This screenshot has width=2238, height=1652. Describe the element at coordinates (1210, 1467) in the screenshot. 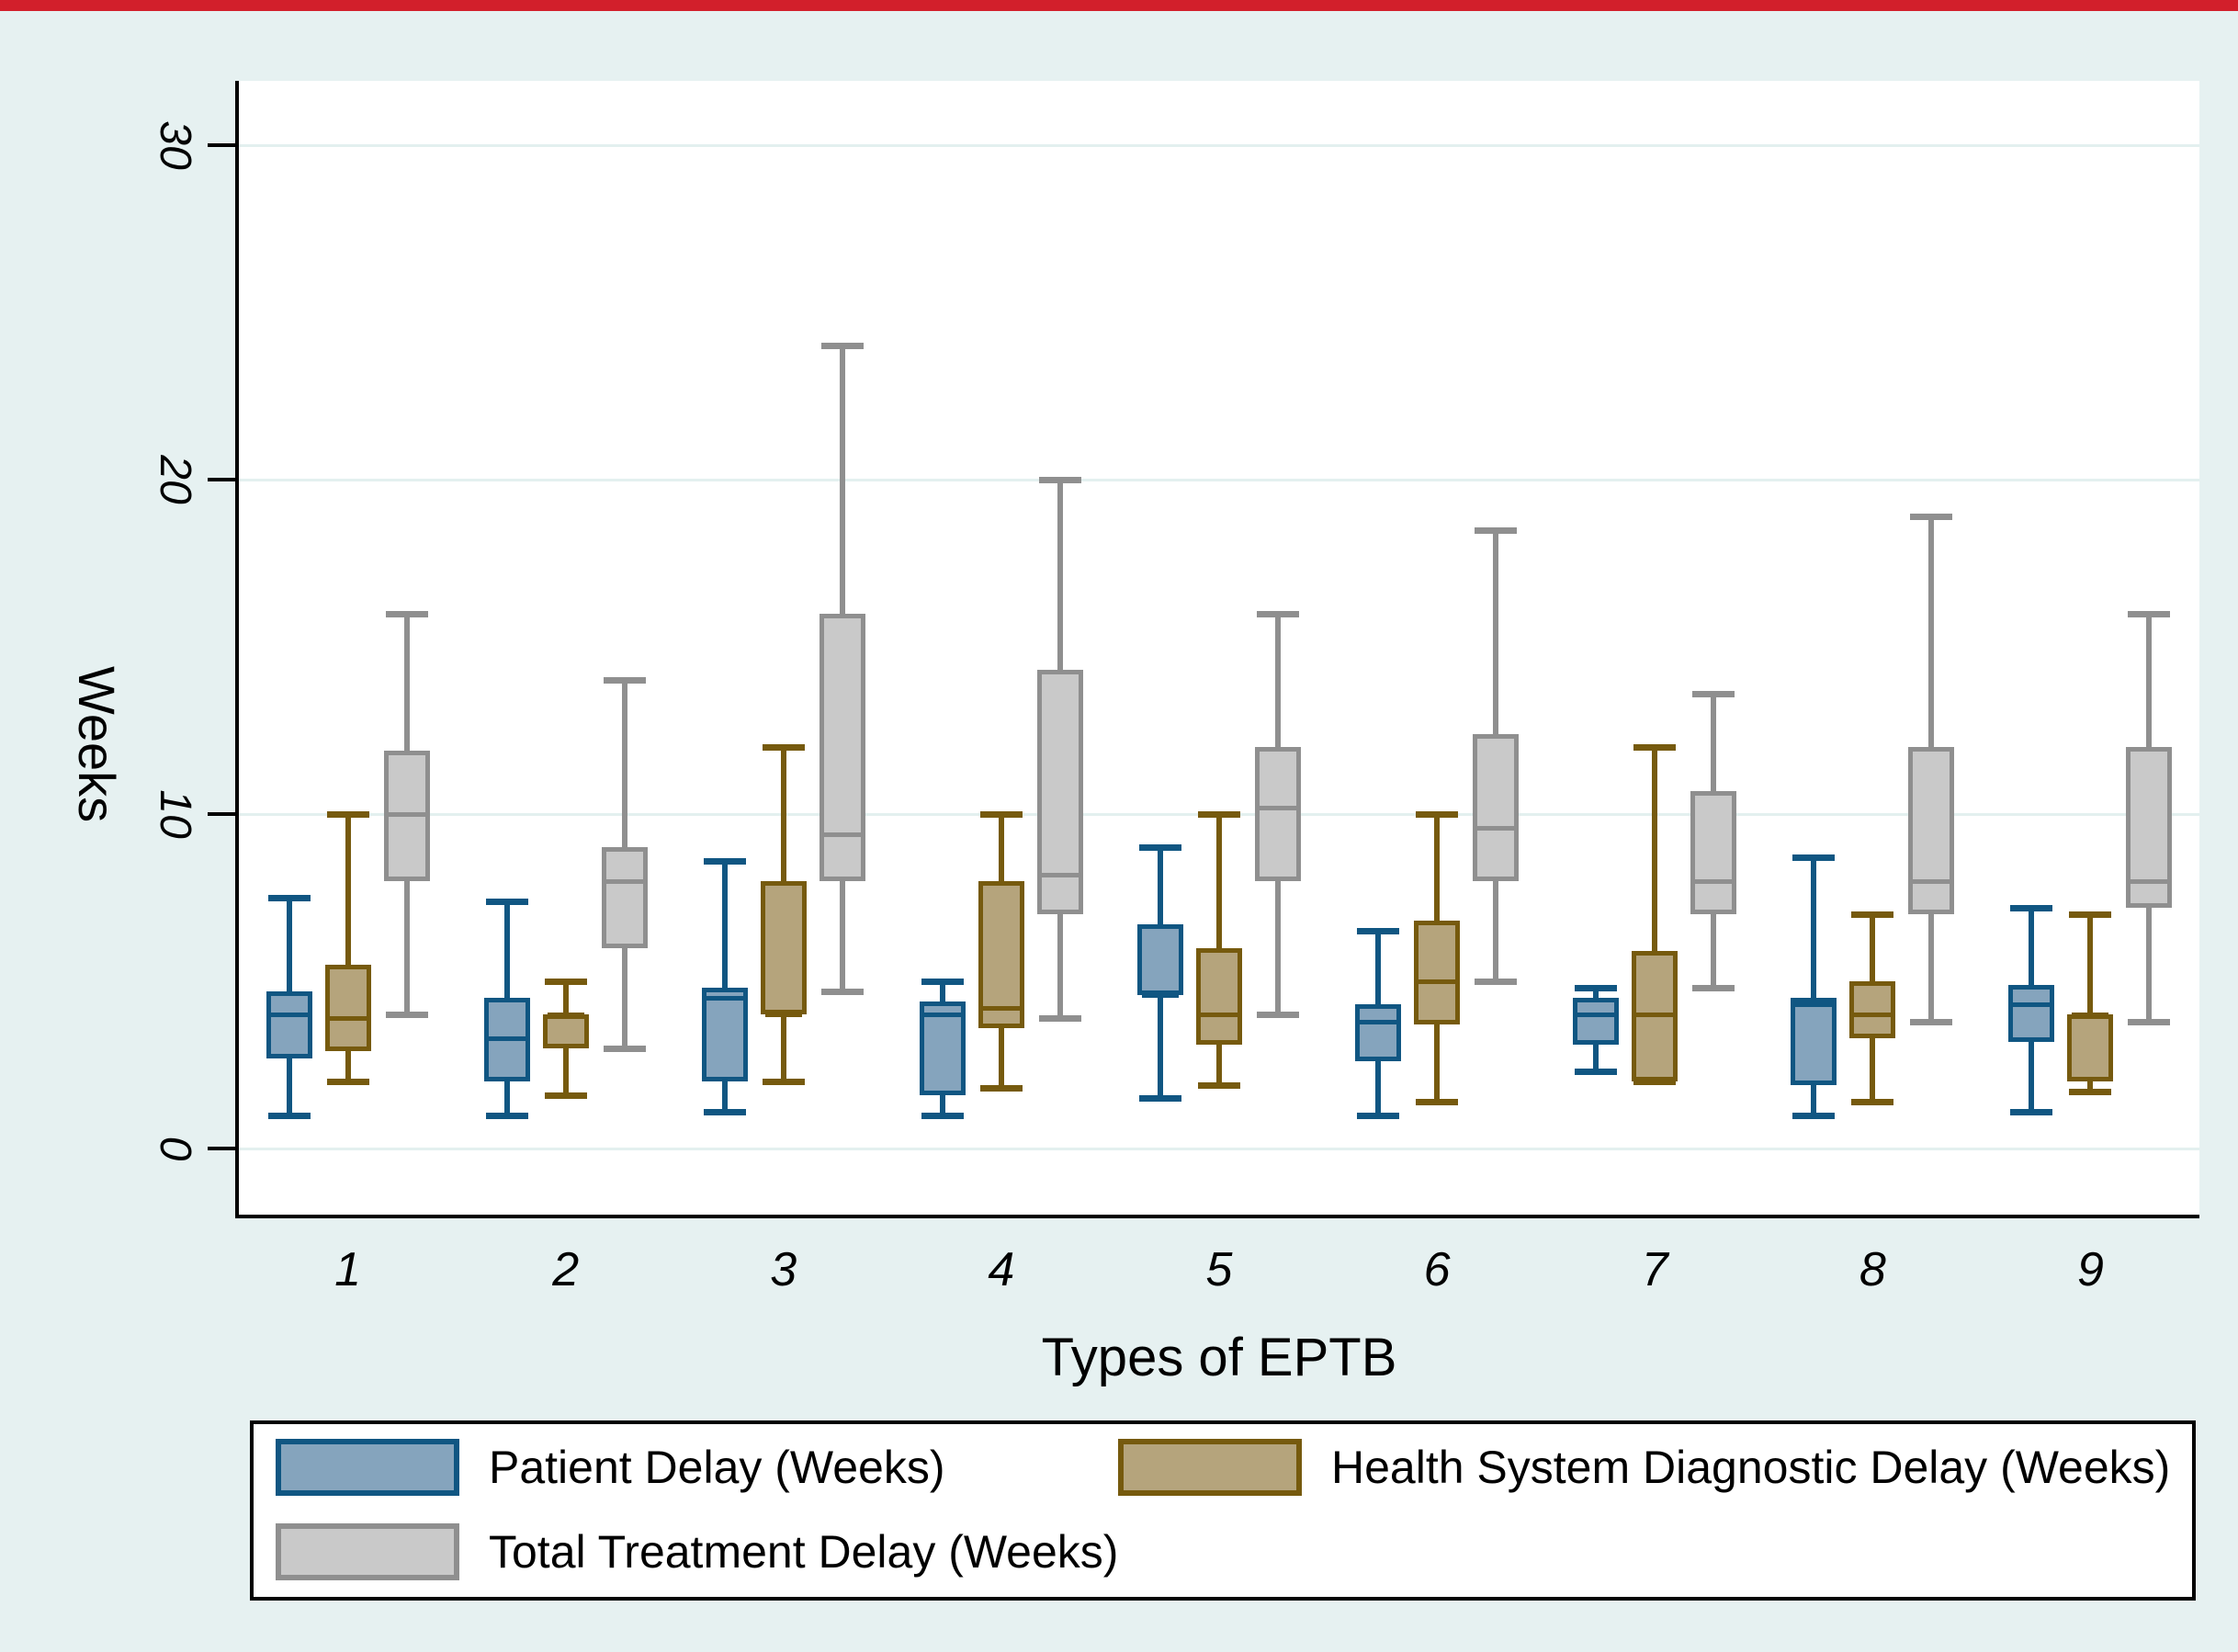

I see `legend-swatch-health-system-delay` at that location.